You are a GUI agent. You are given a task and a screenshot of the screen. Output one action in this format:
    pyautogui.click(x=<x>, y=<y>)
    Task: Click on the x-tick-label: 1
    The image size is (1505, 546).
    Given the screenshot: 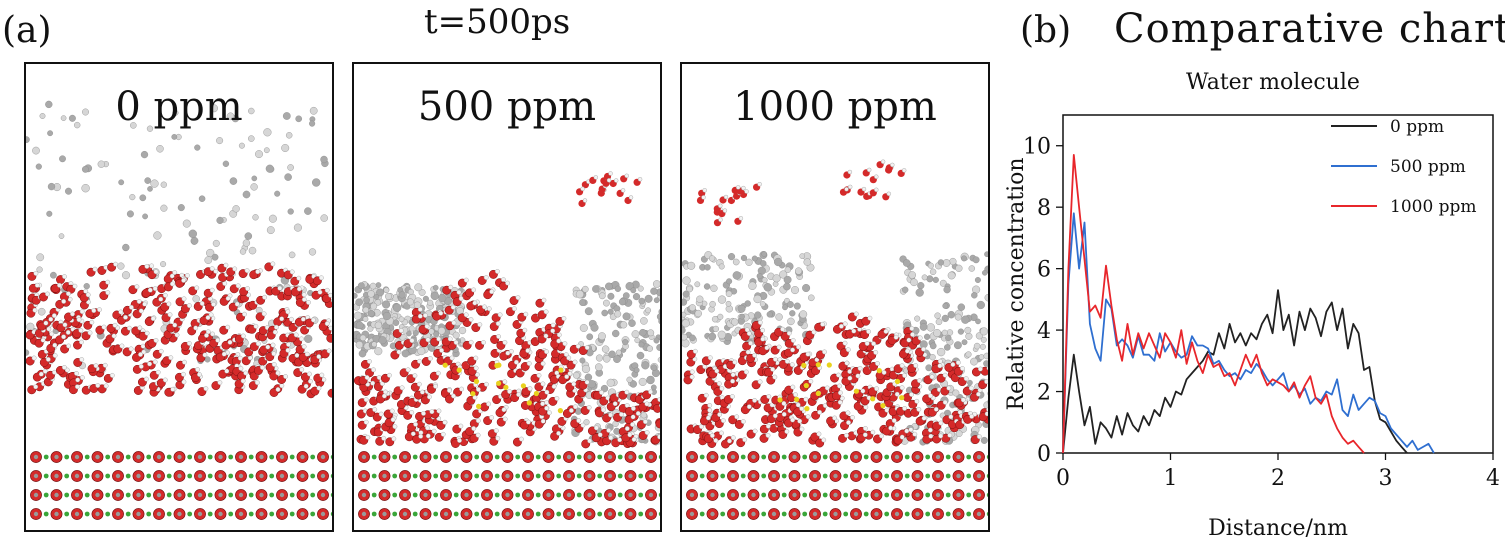 What is the action you would take?
    pyautogui.click(x=1171, y=478)
    